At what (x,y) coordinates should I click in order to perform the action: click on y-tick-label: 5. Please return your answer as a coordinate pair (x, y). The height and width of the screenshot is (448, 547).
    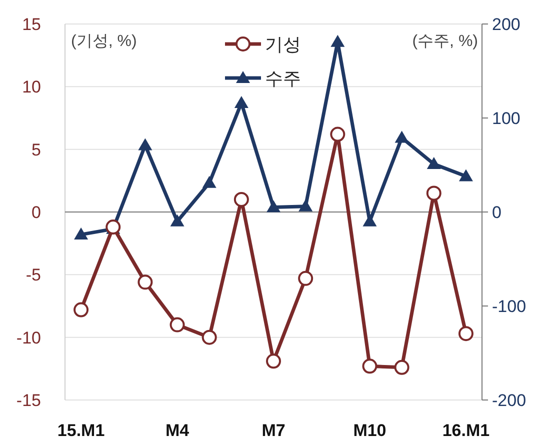
    Looking at the image, I should click on (36, 150).